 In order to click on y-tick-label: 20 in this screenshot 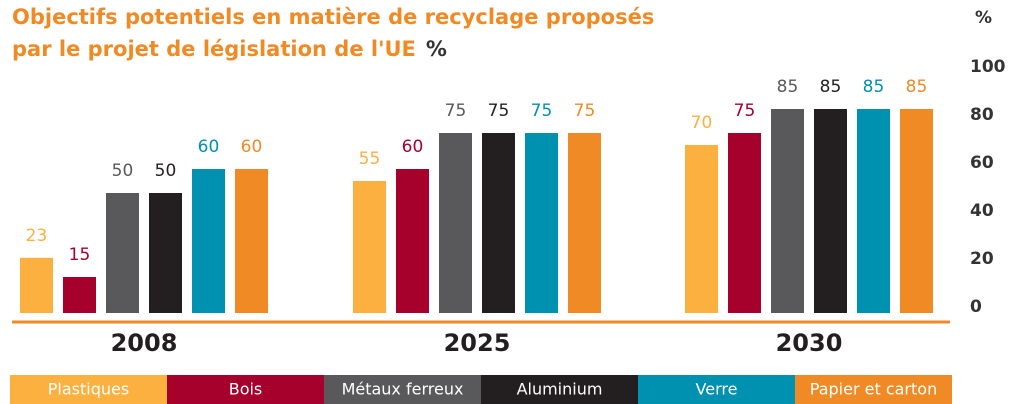, I will do `click(982, 259)`.